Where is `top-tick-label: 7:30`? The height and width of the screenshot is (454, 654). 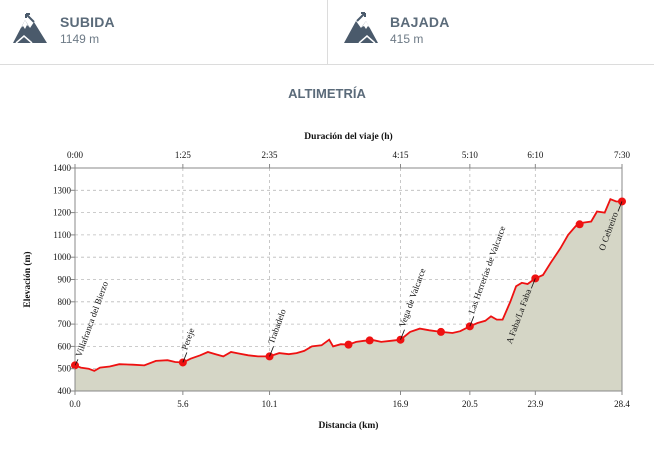
top-tick-label: 7:30 is located at coordinates (622, 155).